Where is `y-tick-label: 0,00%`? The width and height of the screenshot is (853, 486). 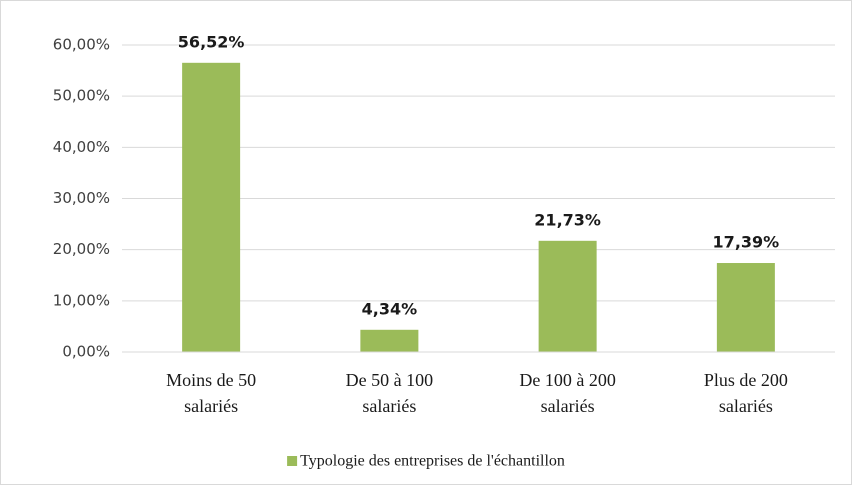 y-tick-label: 0,00% is located at coordinates (86, 352).